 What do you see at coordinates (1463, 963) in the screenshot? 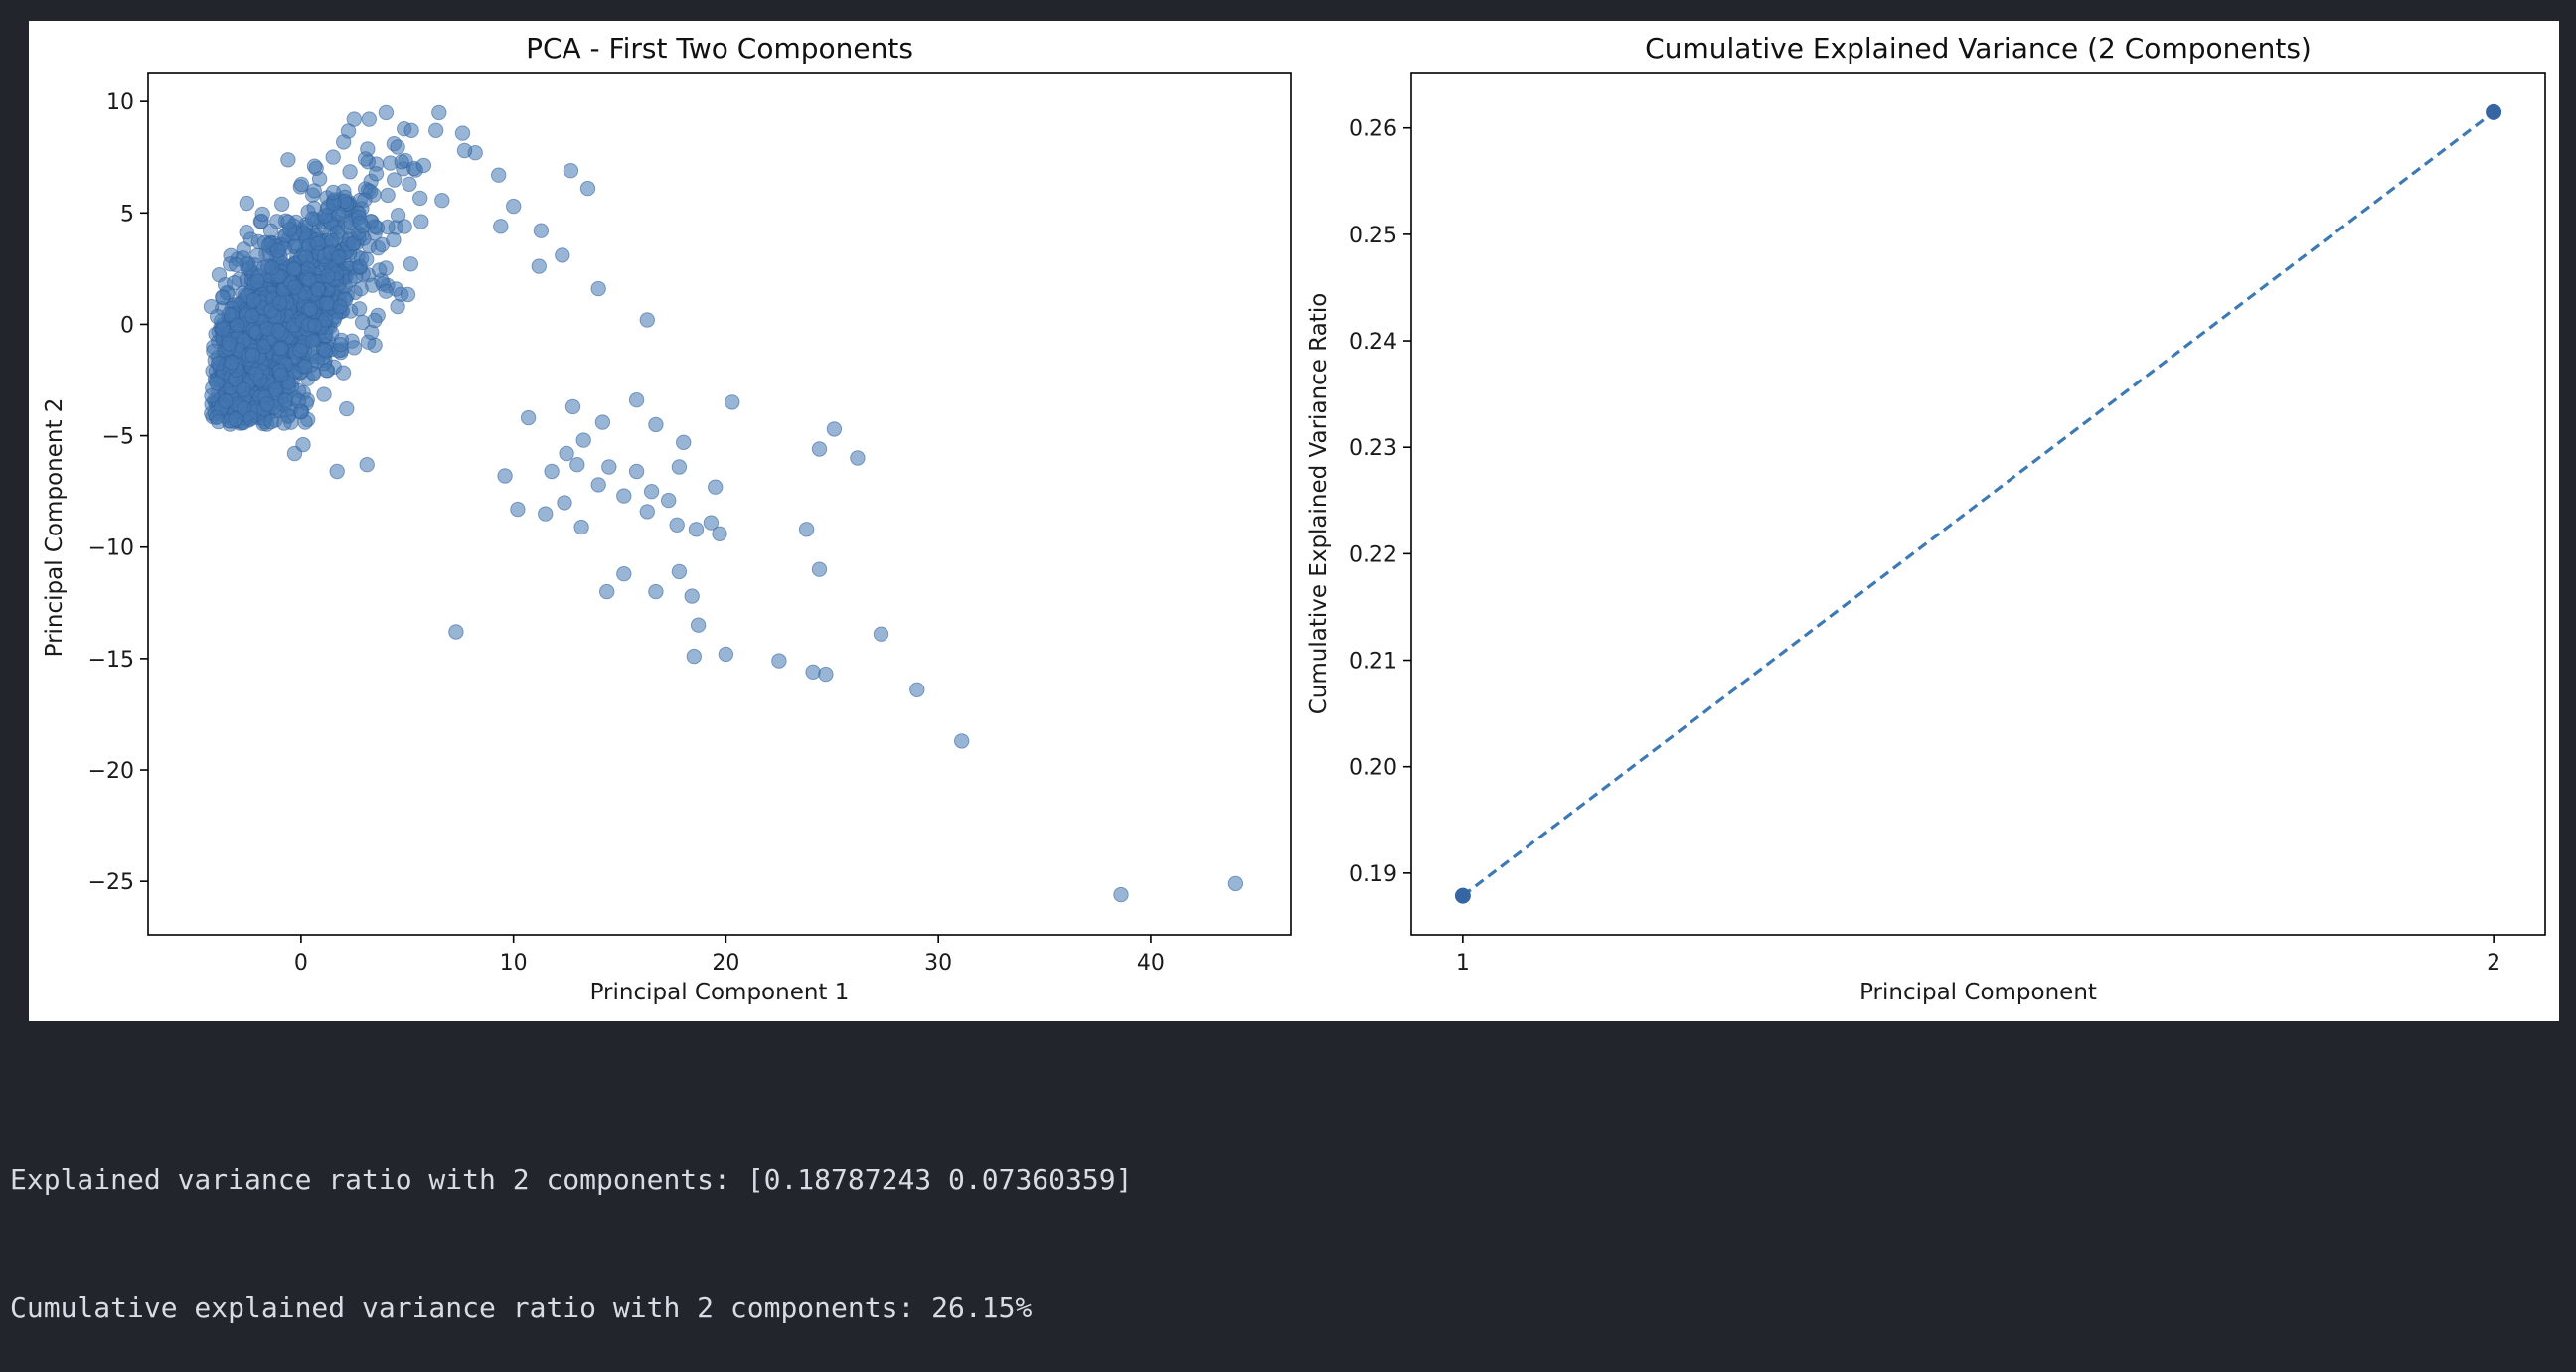
I see `x-tick-label: 1` at bounding box center [1463, 963].